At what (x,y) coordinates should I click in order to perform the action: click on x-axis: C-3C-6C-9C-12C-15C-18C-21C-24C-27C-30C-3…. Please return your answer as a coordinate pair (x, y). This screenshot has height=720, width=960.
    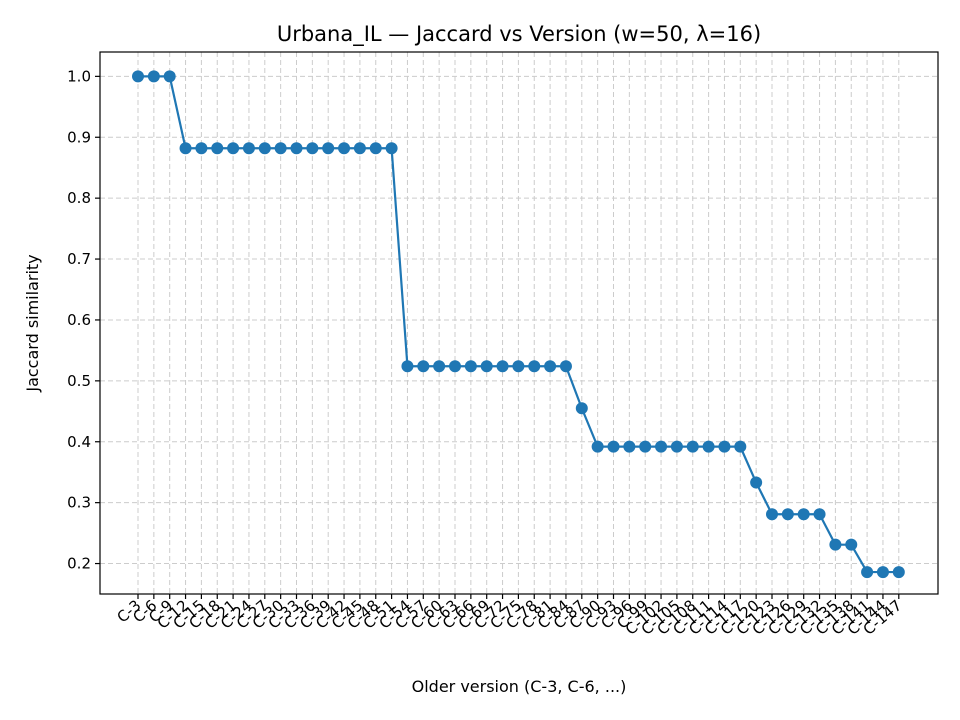
    Looking at the image, I should click on (509, 616).